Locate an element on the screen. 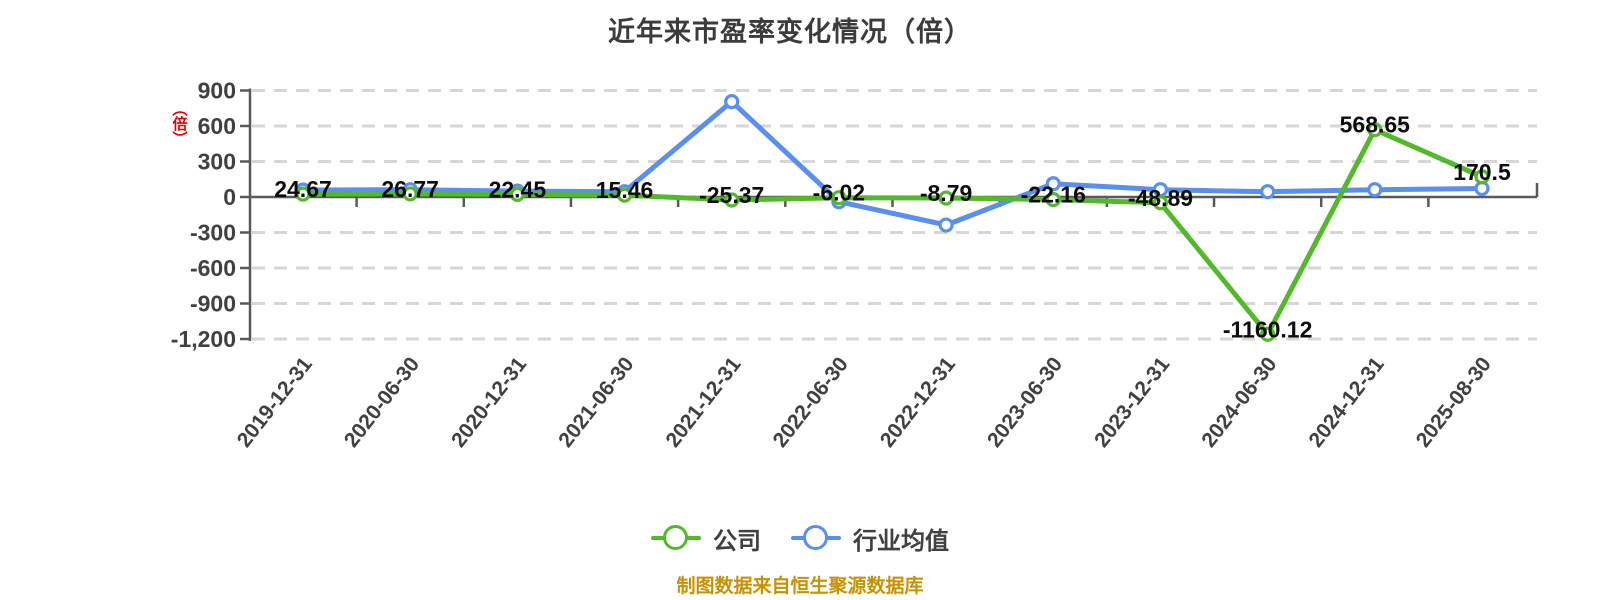 The height and width of the screenshot is (600, 1600). y-axis-label: 0 is located at coordinates (229, 197).